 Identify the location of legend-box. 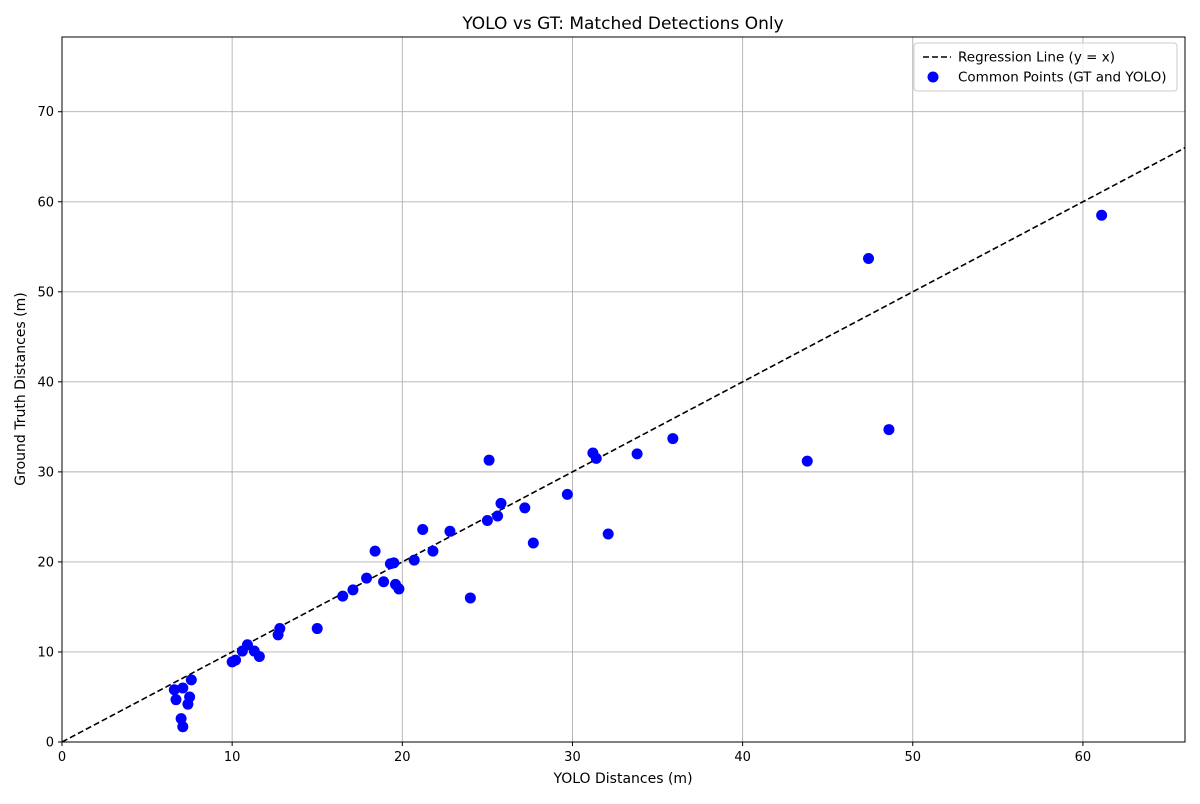
(1045, 67).